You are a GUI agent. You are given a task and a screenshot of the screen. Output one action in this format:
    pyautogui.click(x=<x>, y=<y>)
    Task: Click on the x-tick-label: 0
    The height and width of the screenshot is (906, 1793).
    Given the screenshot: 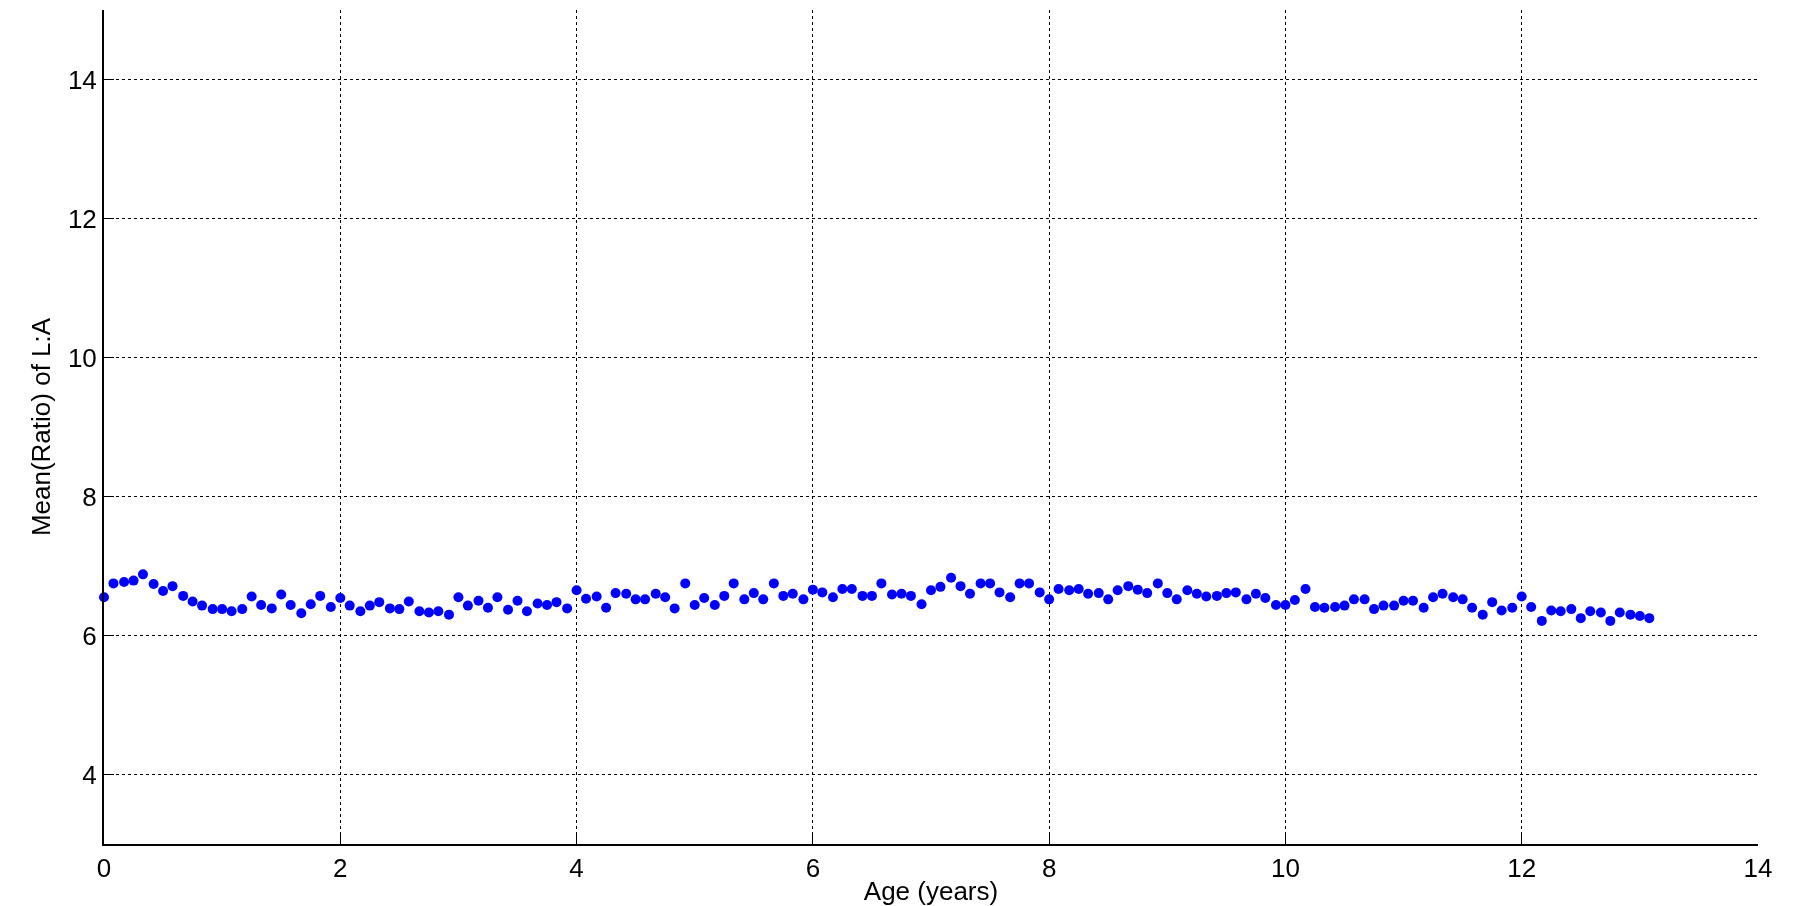 What is the action you would take?
    pyautogui.click(x=104, y=868)
    